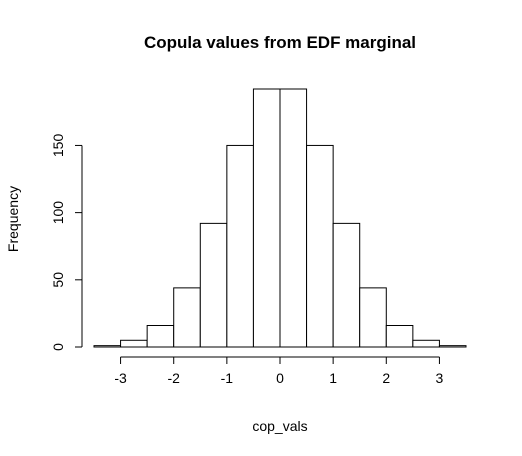 This screenshot has height=456, width=522. Describe the element at coordinates (58, 146) in the screenshot. I see `y-tick-label: 150` at that location.